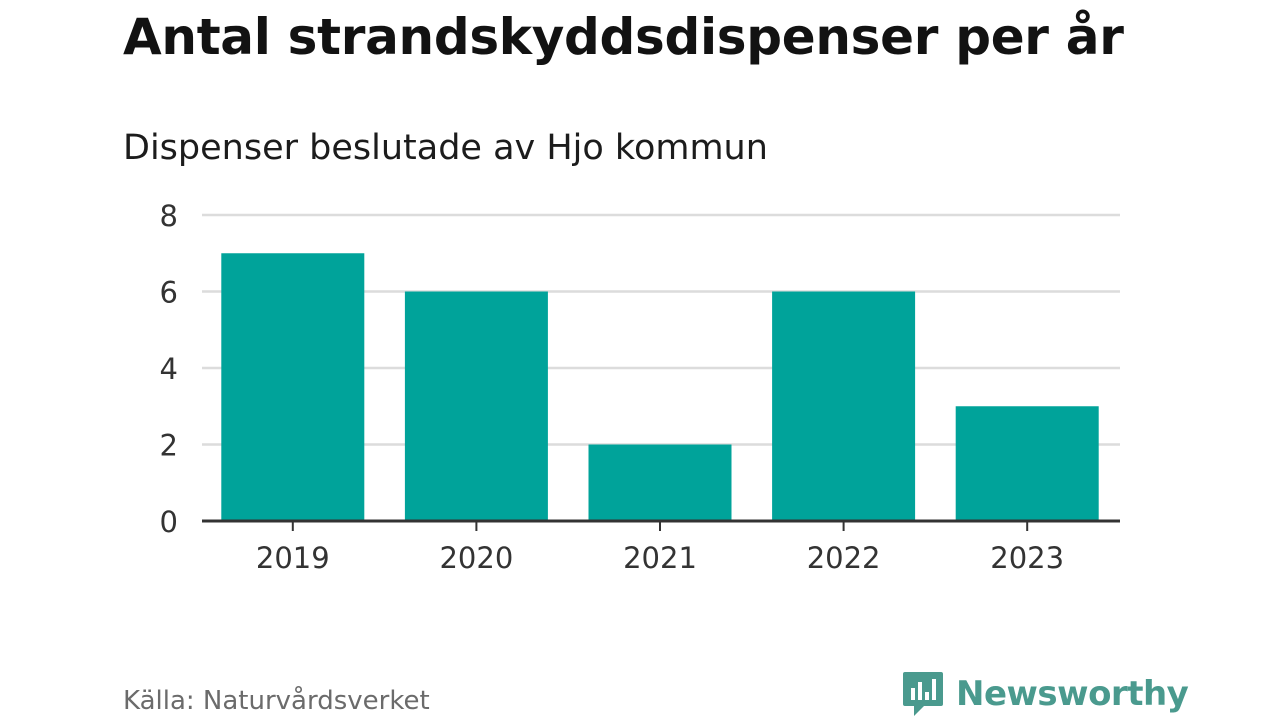  Describe the element at coordinates (923, 694) in the screenshot. I see `newsworthy-logo-icon` at that location.